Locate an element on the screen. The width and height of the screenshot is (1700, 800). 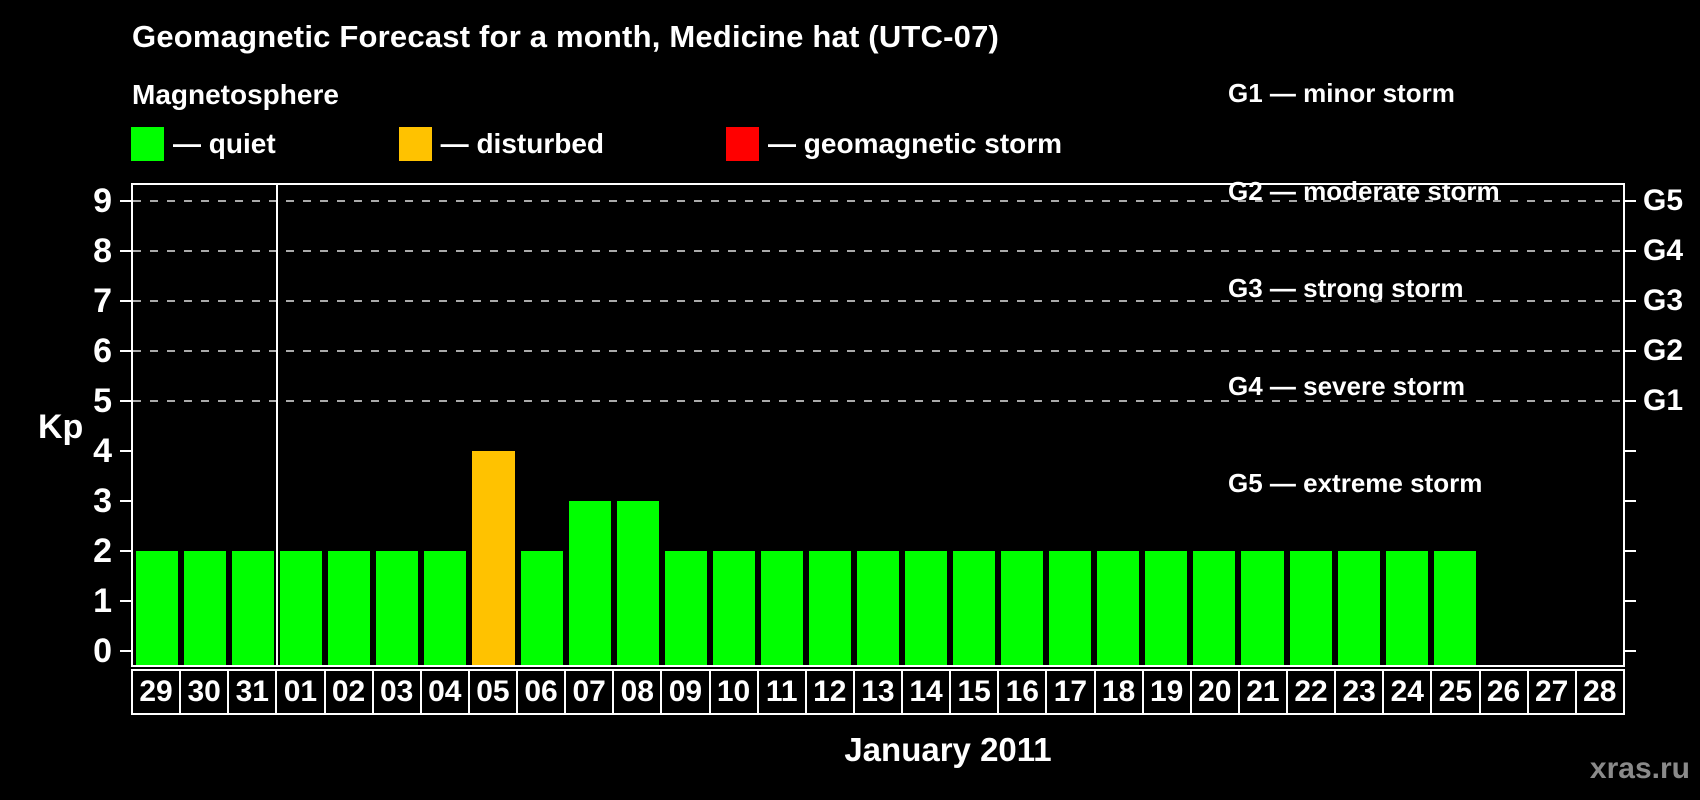
day-box-21: 21 is located at coordinates (1262, 692).